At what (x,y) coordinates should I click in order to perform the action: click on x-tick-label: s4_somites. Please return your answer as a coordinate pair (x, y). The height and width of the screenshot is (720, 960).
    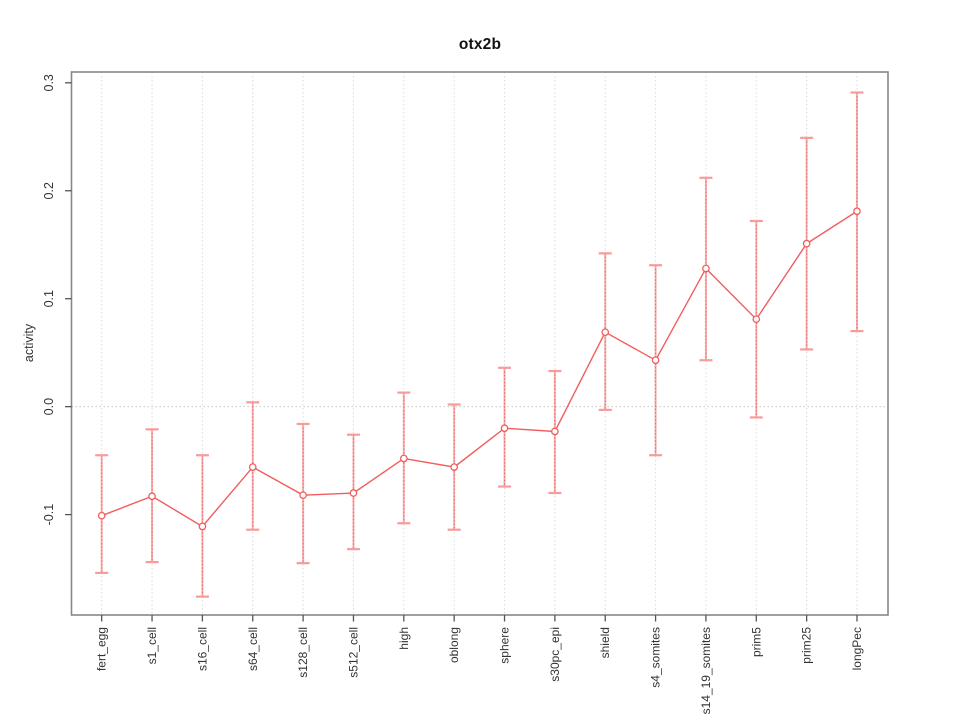
    Looking at the image, I should click on (656, 657).